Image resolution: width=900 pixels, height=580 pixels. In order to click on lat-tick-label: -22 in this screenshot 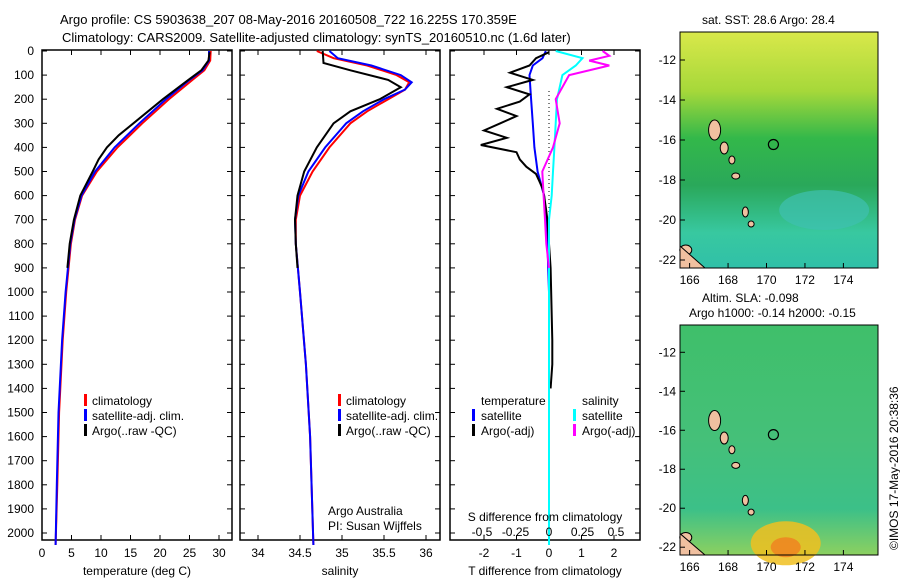, I will do `click(668, 260)`.